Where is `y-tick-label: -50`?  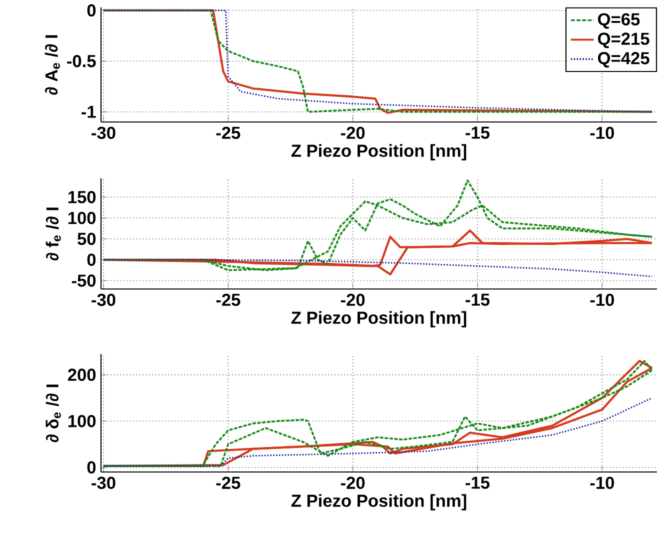
y-tick-label: -50 is located at coordinates (84, 280).